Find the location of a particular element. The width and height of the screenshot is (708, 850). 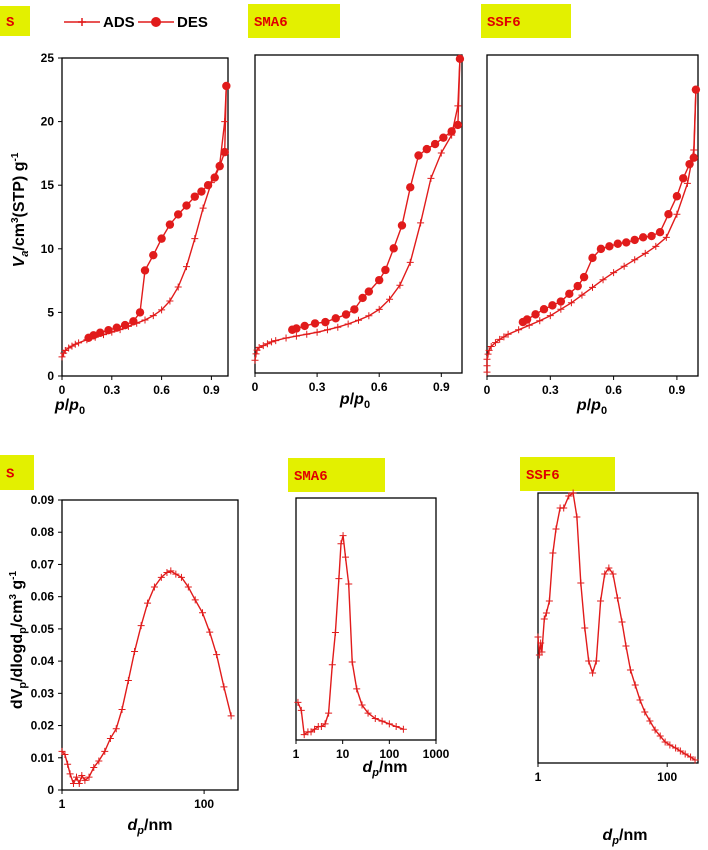

iso-ssf6-x-axis-label: p/p0 is located at coordinates (591, 407).